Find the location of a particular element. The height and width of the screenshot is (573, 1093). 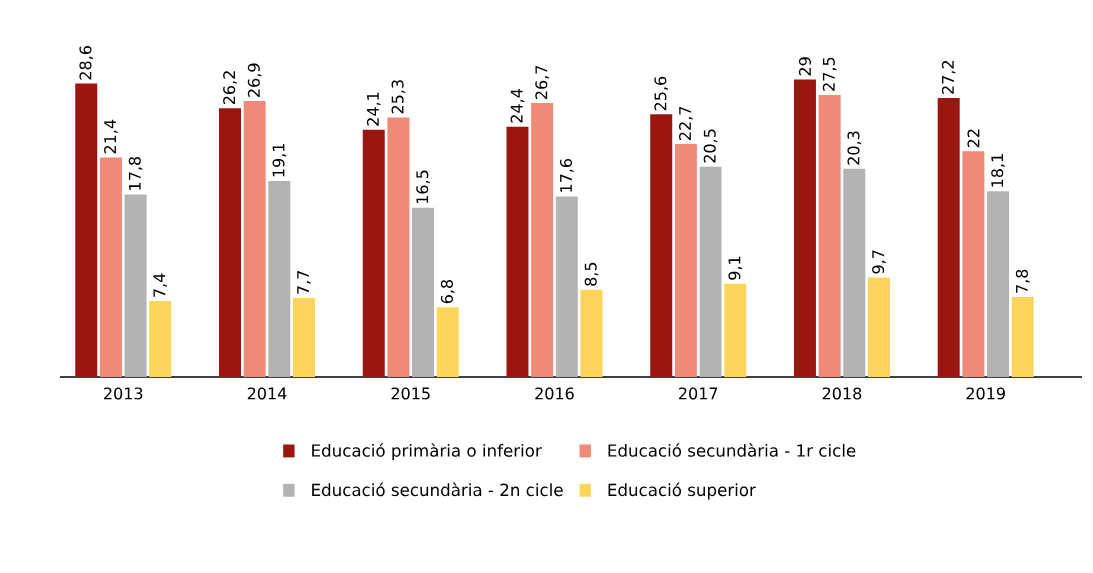

legend-label: Educació secundària - 1r cicle is located at coordinates (732, 450).